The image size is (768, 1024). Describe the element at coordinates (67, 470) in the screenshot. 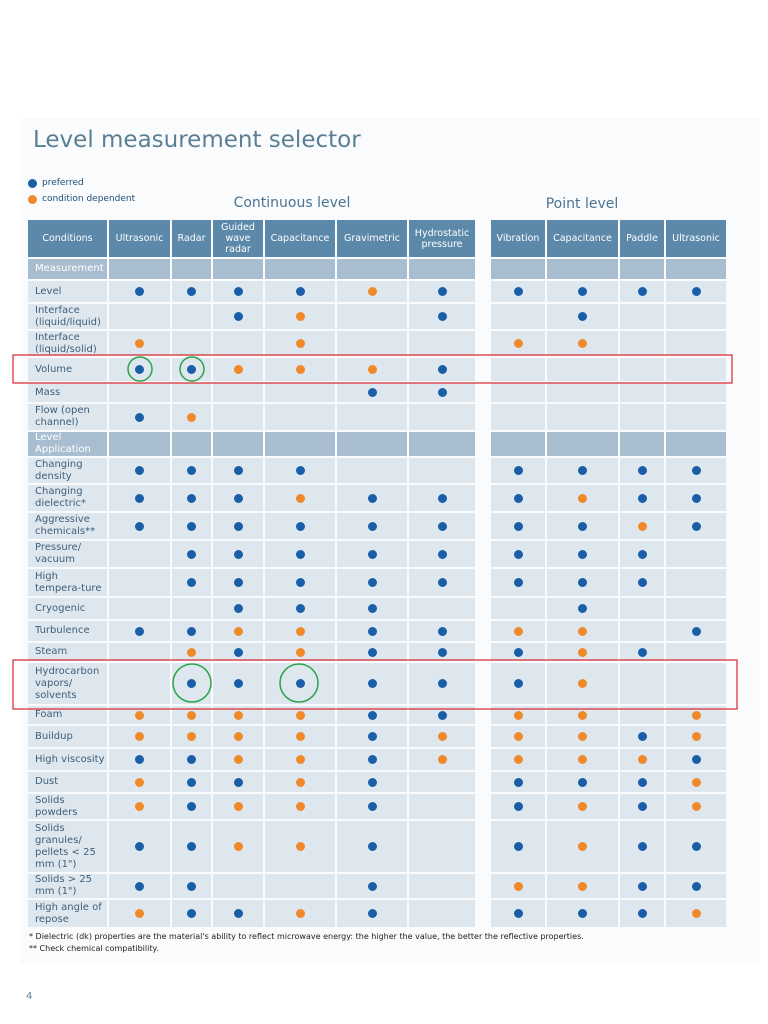

I see `row-label: Changing density` at that location.